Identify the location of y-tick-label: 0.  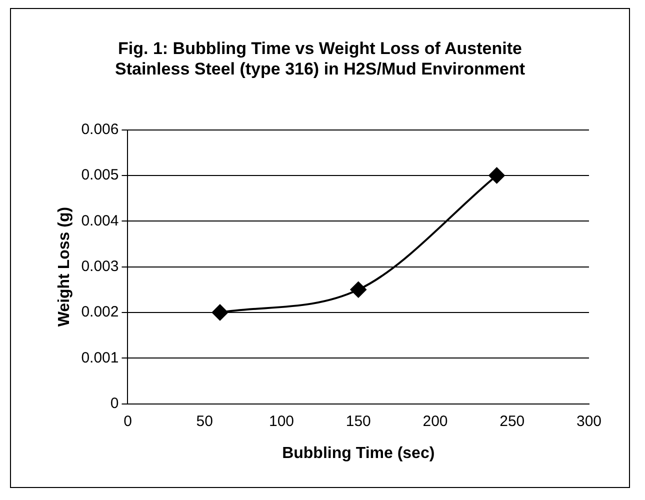
(114, 403).